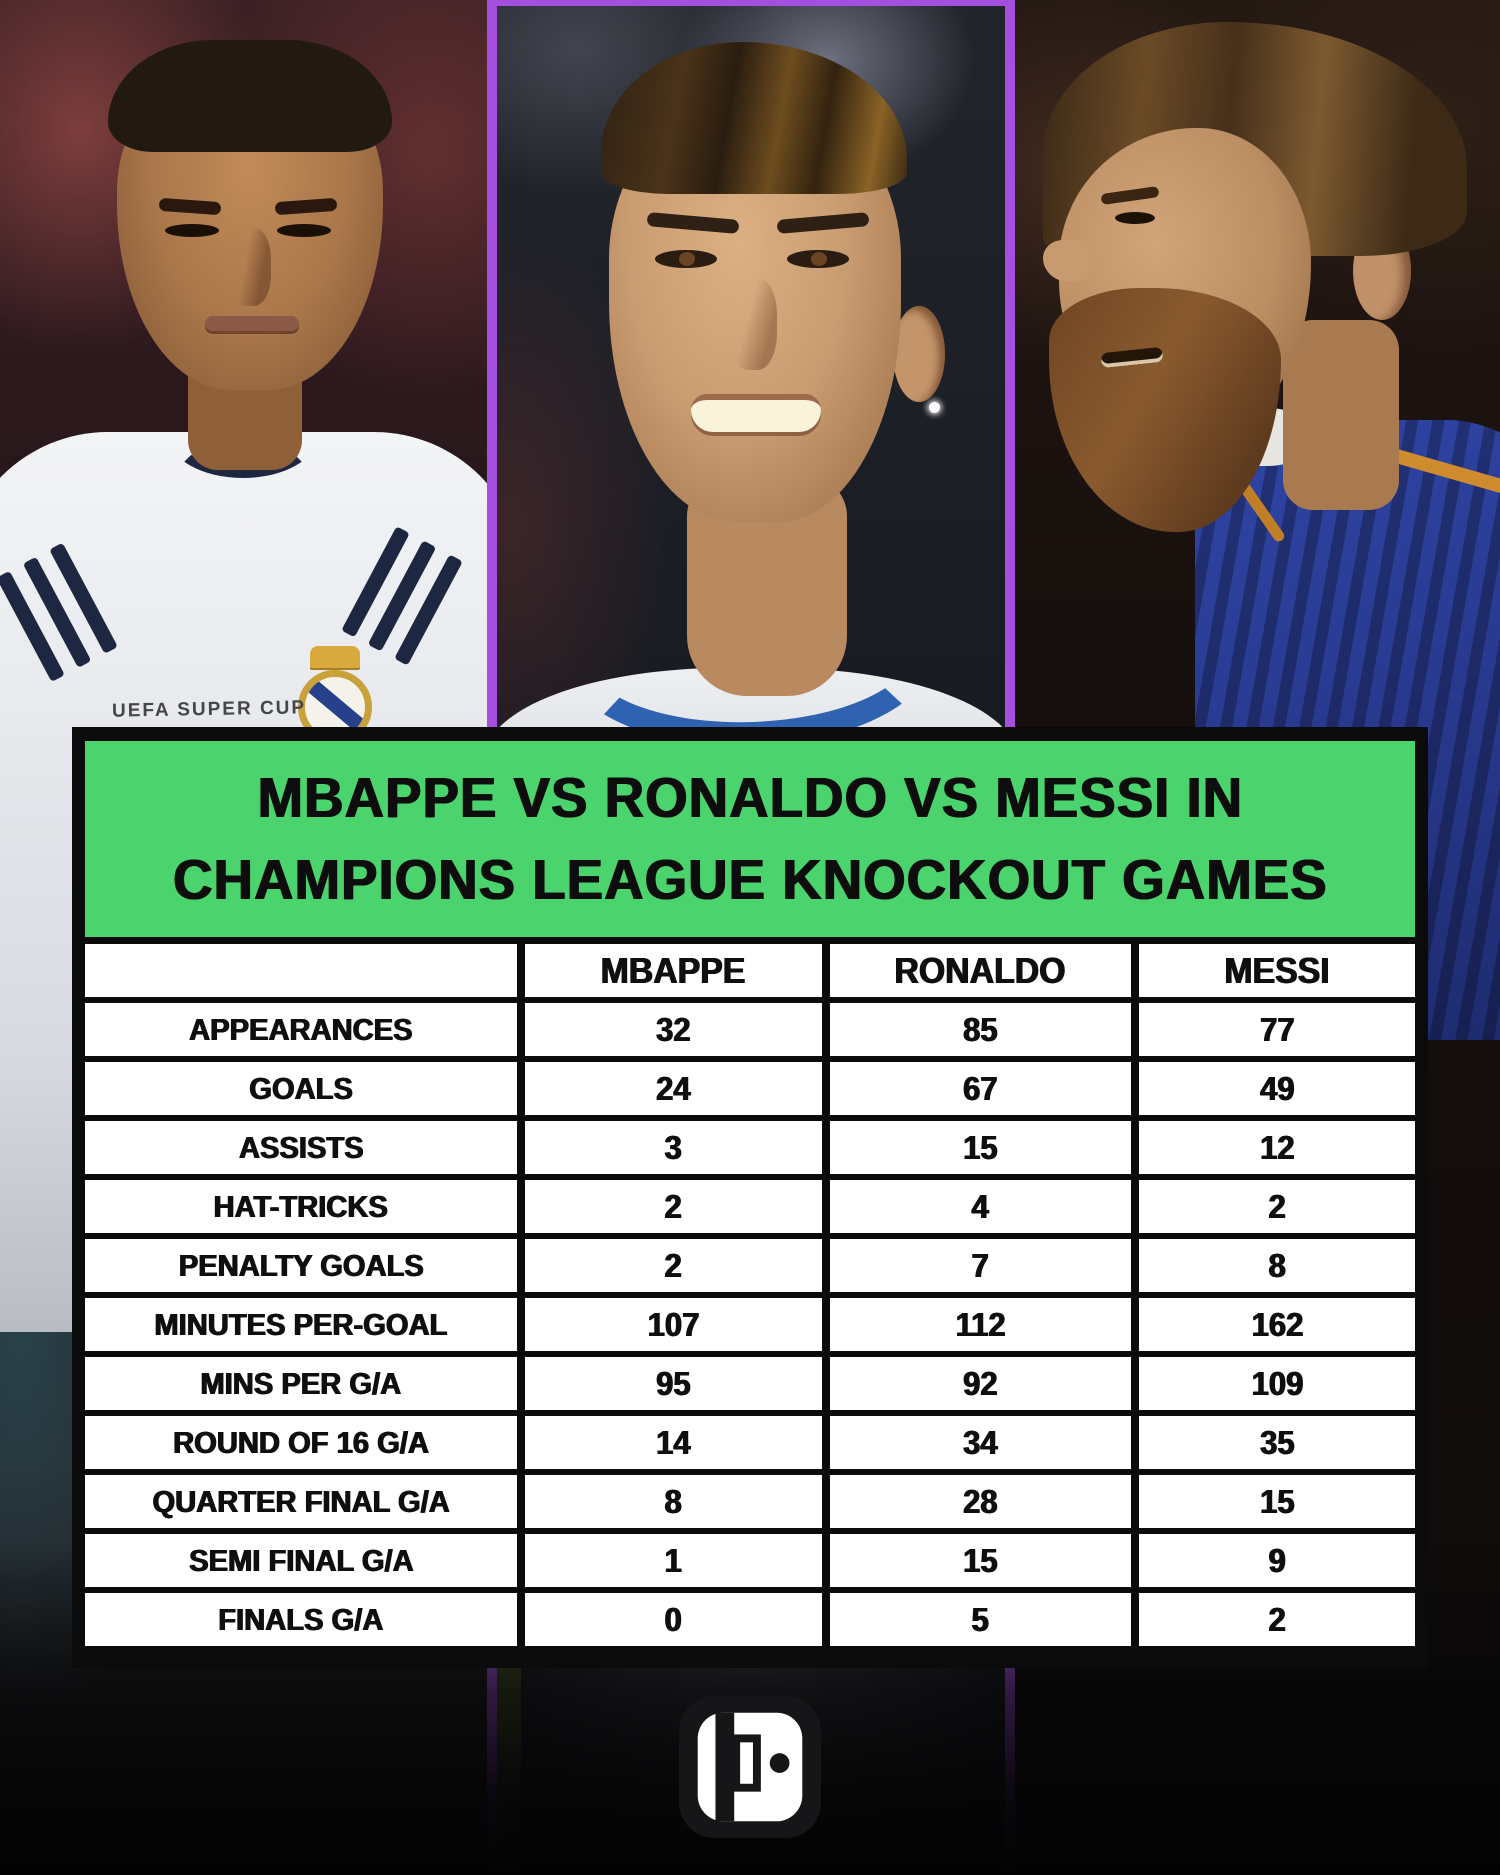 Image resolution: width=1500 pixels, height=1875 pixels. What do you see at coordinates (301, 1206) in the screenshot?
I see `row-label: HAT-TRICKS` at bounding box center [301, 1206].